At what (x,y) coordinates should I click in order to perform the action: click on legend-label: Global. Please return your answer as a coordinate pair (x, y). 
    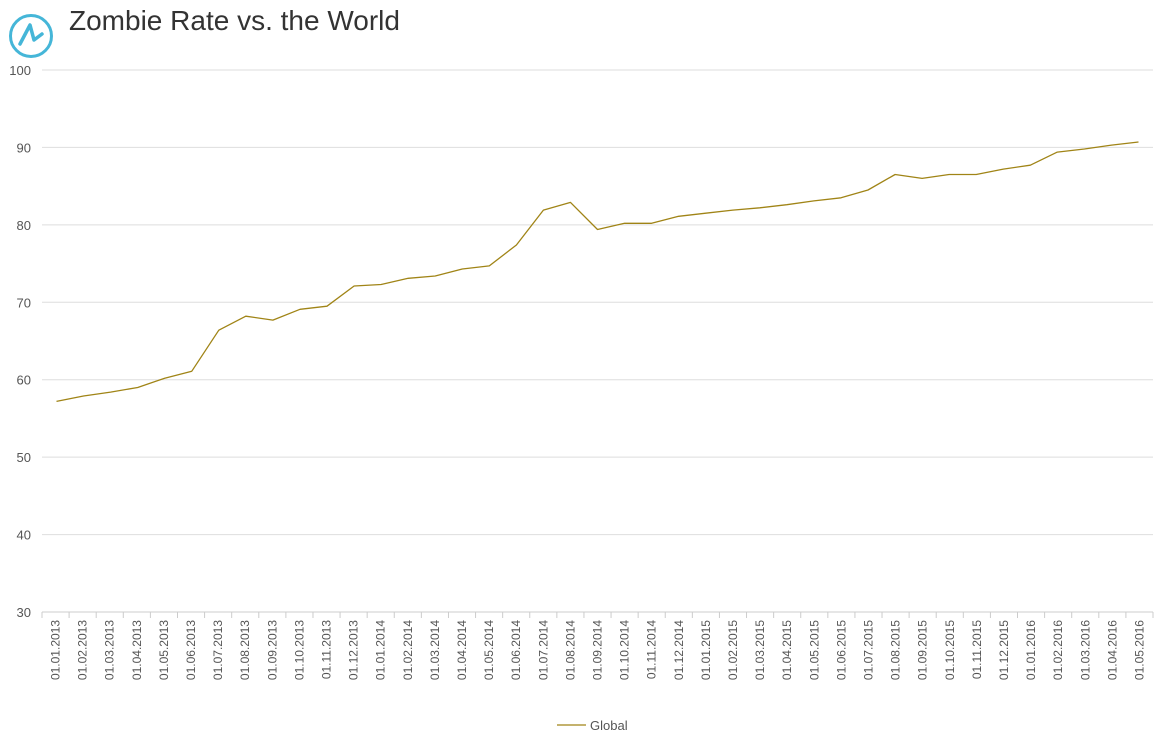
    Looking at the image, I should click on (609, 725).